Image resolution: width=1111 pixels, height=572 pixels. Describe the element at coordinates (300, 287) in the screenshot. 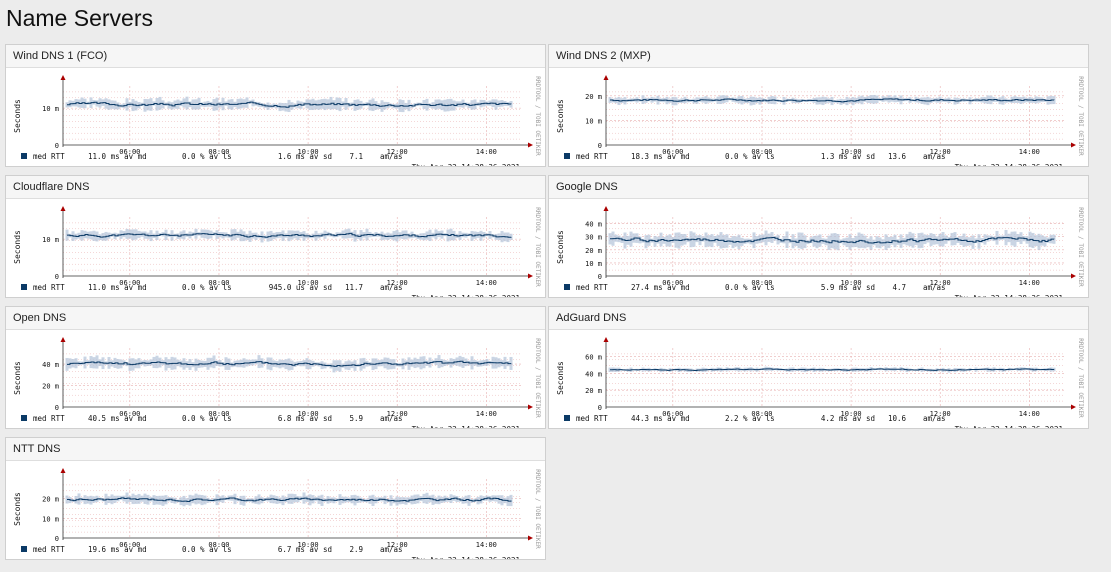

I see `stat-sd: 945.0 us av sd` at that location.